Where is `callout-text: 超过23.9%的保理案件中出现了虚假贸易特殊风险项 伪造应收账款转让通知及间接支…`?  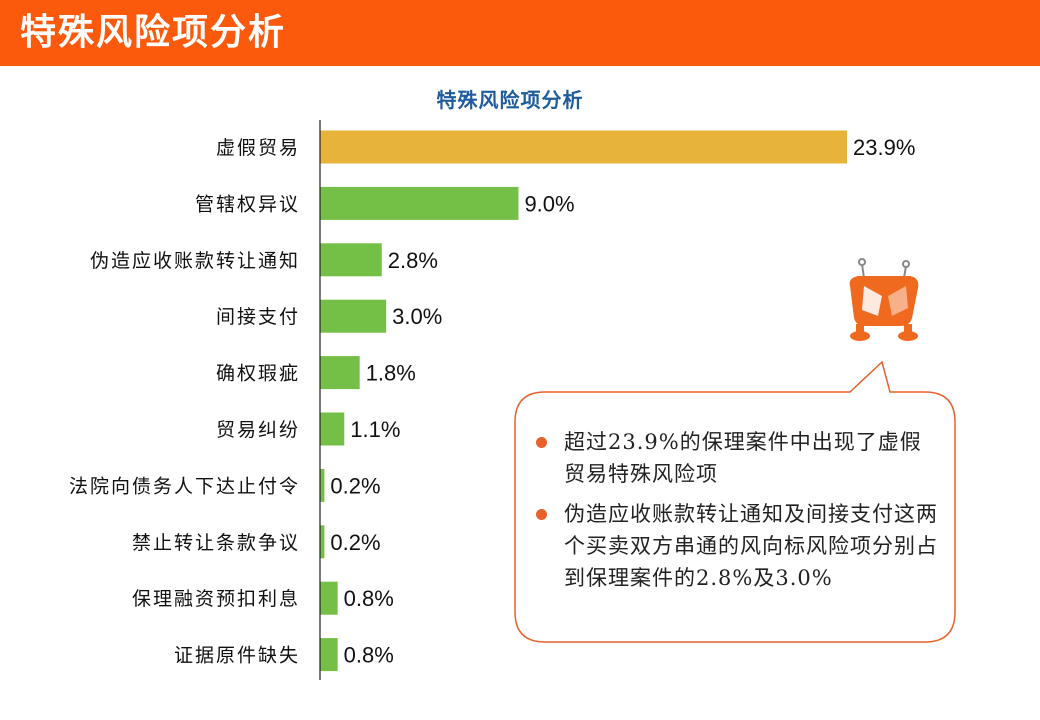
callout-text: 超过23.9%的保理案件中出现了虚假贸易特殊风险项 伪造应收账款转让通知及间接支… is located at coordinates (737, 514).